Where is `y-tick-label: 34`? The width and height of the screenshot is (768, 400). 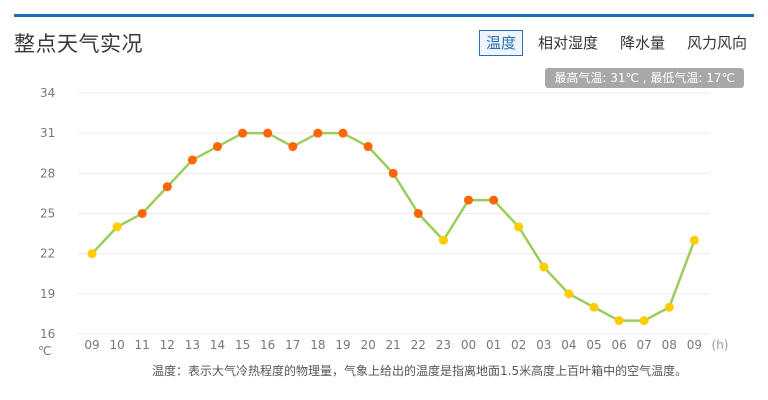 y-tick-label: 34 is located at coordinates (47, 93).